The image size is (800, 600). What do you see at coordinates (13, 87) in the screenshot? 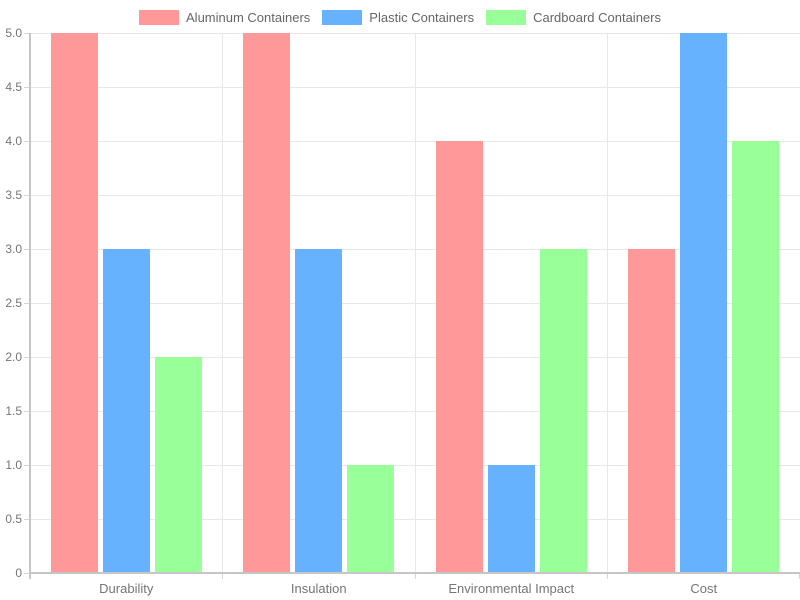
I see `y-axis-tick-label: 4.5` at bounding box center [13, 87].